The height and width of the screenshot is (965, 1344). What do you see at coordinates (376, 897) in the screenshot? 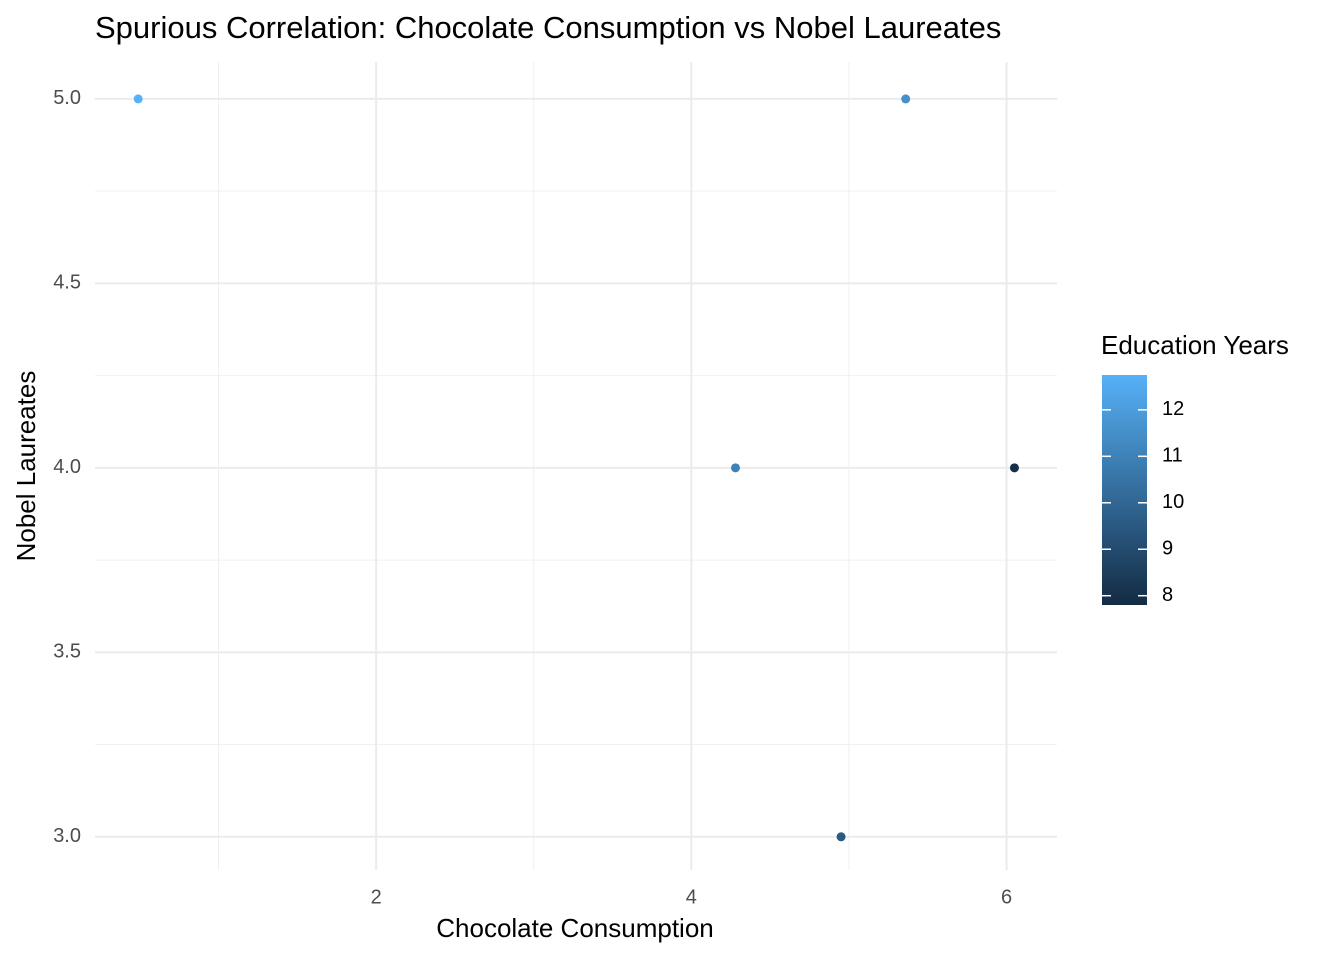
I see `x-tick-label: 2` at bounding box center [376, 897].